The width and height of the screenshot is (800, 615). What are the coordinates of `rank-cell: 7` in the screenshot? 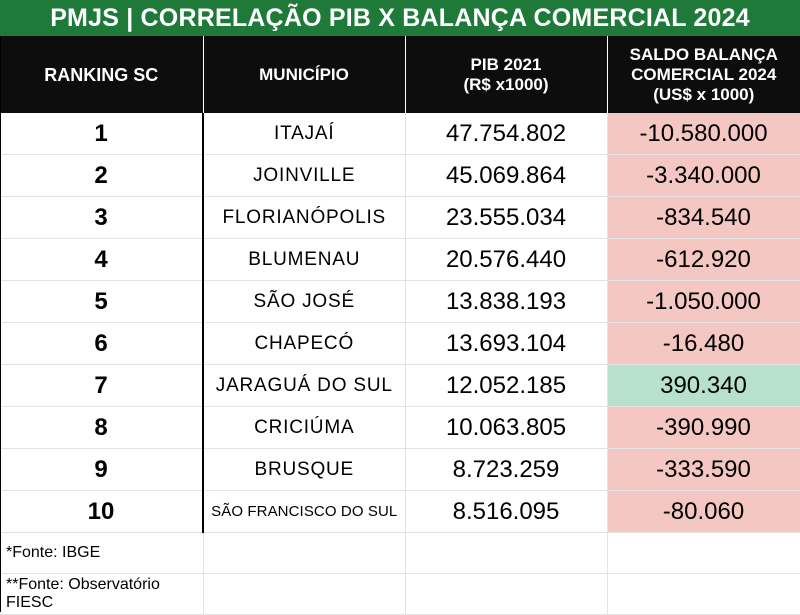 It's located at (102, 385).